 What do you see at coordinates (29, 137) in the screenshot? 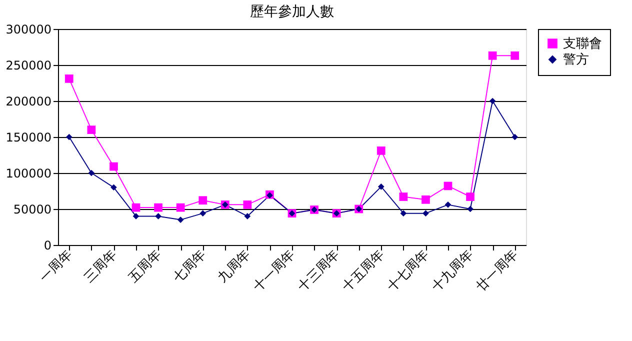
I see `y-tick-label: 150000` at bounding box center [29, 137].